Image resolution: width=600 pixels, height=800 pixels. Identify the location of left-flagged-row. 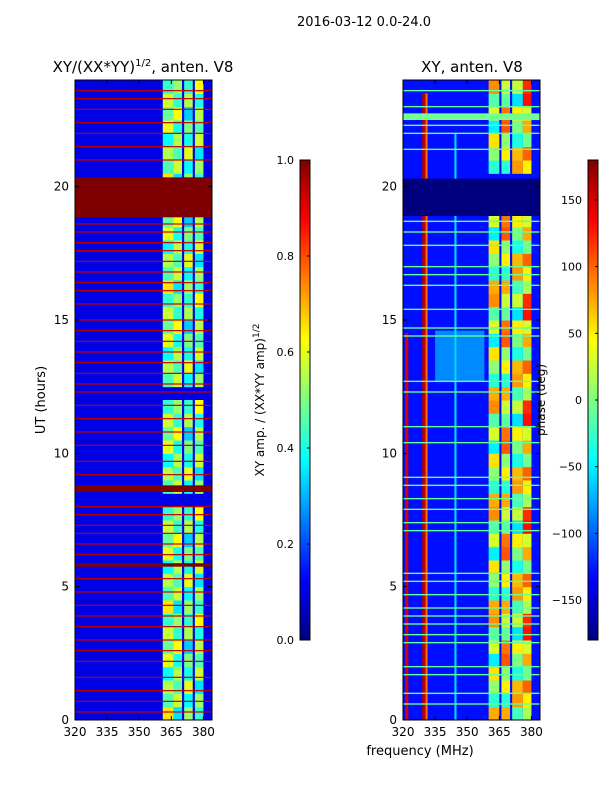
(143, 565).